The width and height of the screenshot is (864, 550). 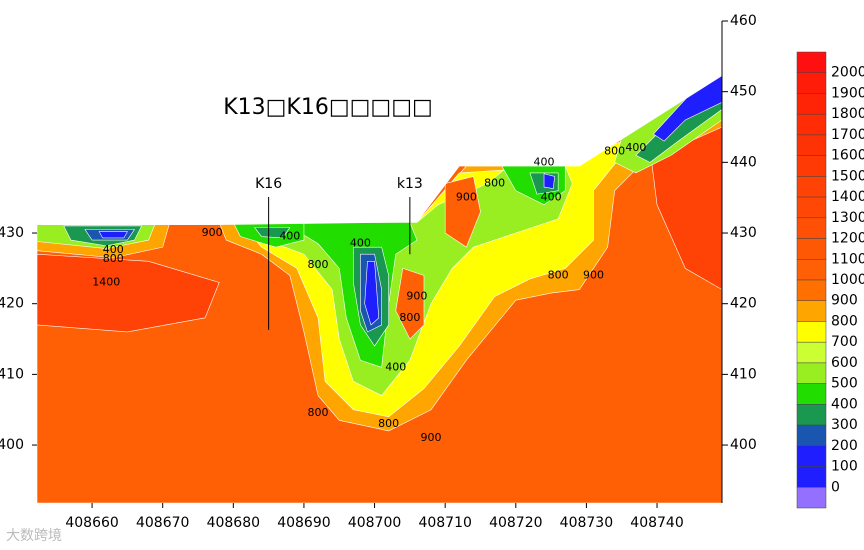 I want to click on x-tick-label: 408700, so click(x=374, y=523).